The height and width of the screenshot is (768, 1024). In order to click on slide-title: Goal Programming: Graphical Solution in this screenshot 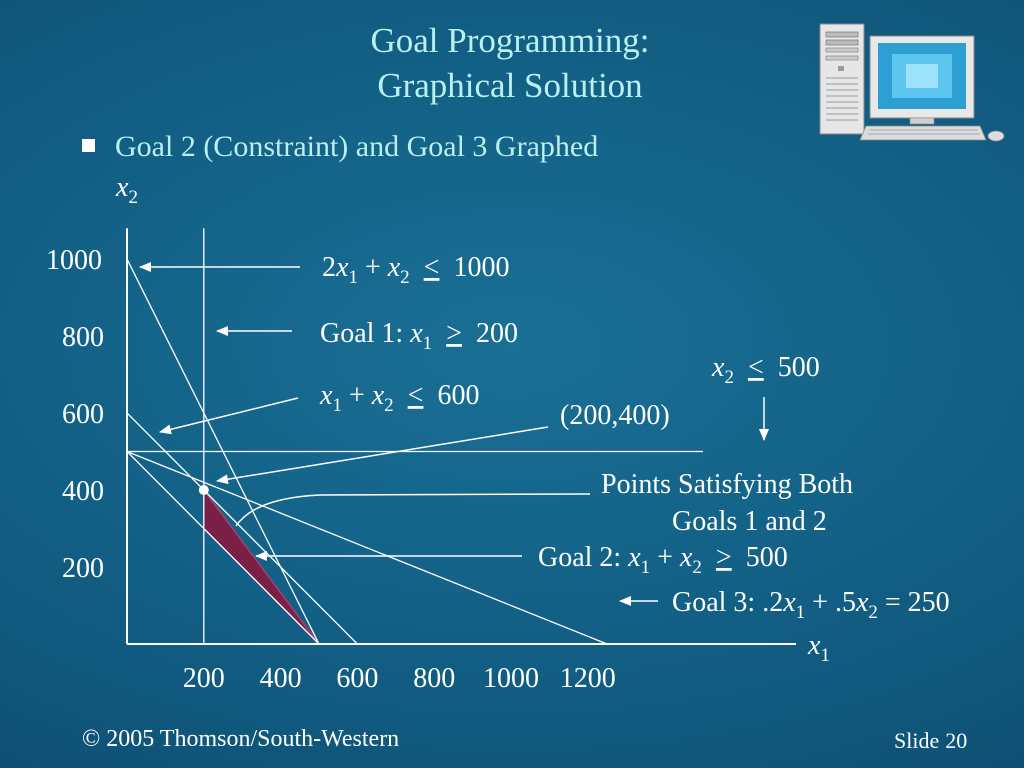, I will do `click(510, 63)`.